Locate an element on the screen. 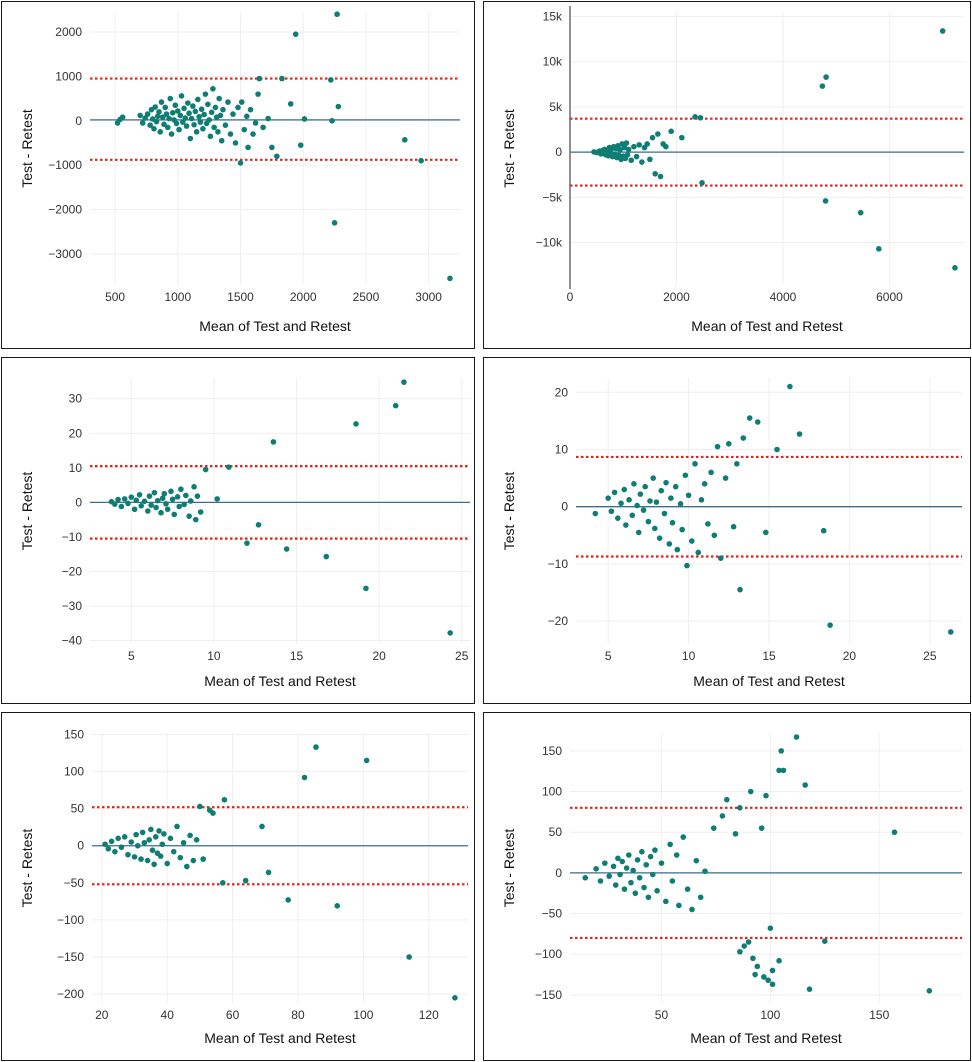  y-tick-label: −40 is located at coordinates (72, 641).